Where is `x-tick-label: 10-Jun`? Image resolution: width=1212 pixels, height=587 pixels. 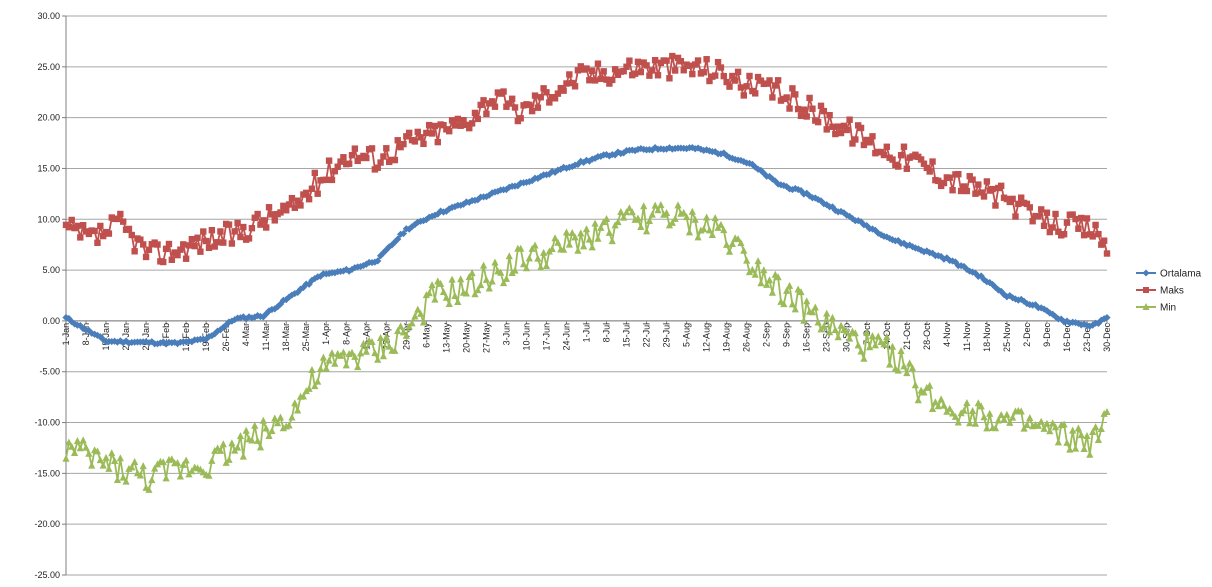 x-tick-label: 10-Jun is located at coordinates (526, 337).